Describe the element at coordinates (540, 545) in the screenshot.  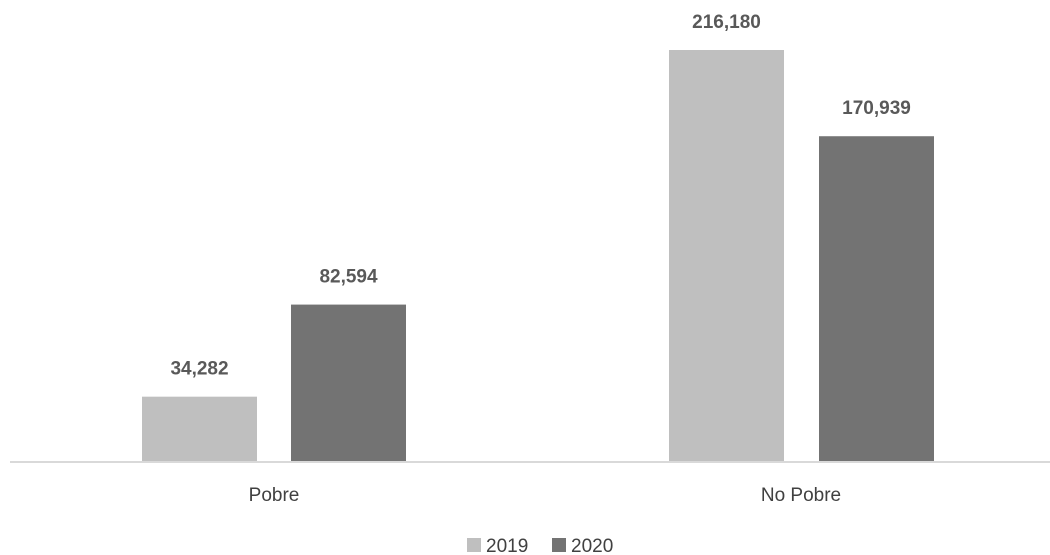
I see `legend: 2019 2020` at that location.